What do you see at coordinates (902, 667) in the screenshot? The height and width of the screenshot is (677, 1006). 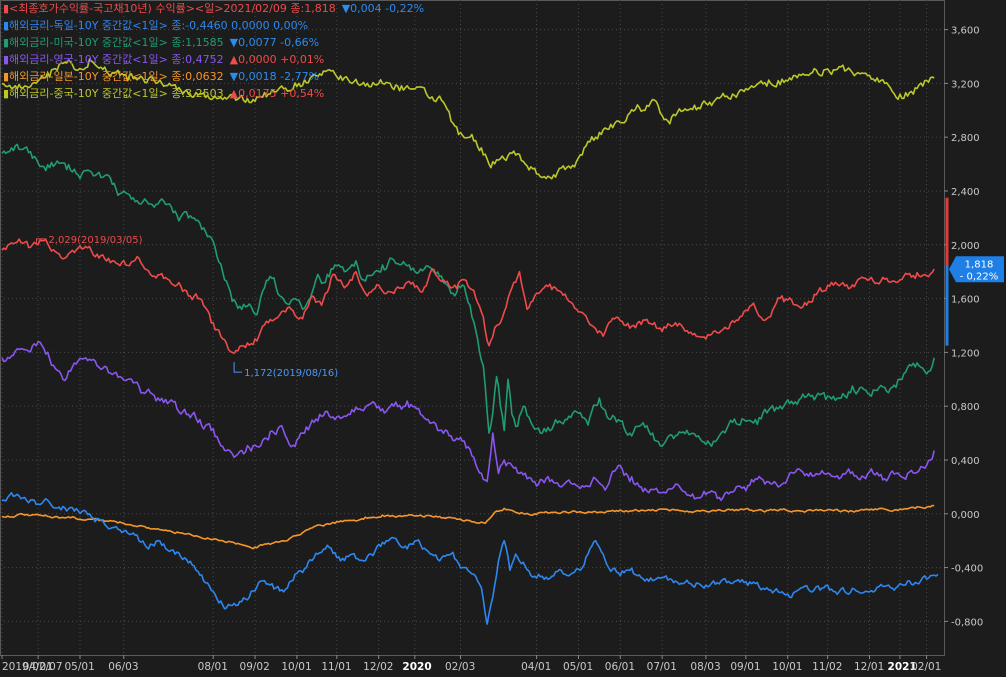 I see `x-tick-label: 2021` at bounding box center [902, 667].